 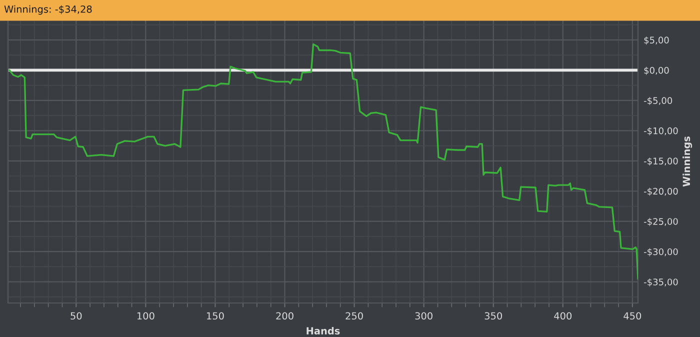 I want to click on chart-title: Winnings: -$34,28, so click(x=48, y=10).